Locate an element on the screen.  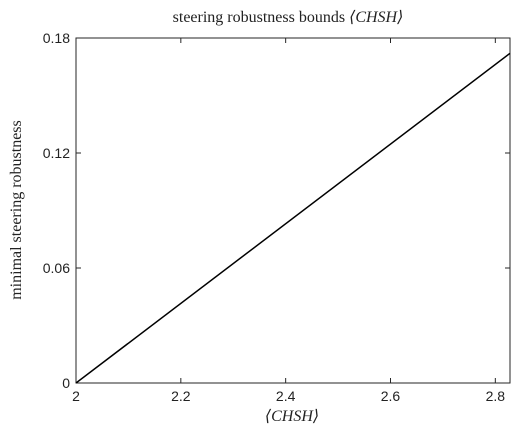
chart-title: steering robustness bounds ⟨CHSH⟩ is located at coordinates (288, 17).